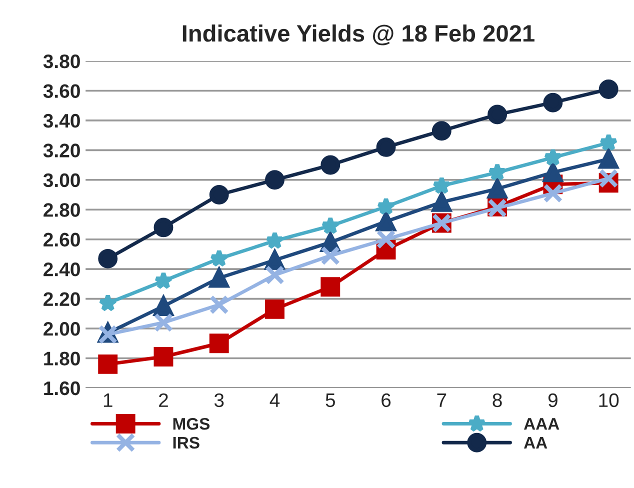 This screenshot has height=488, width=634. What do you see at coordinates (542, 424) in the screenshot?
I see `legend-label: AAA` at bounding box center [542, 424].